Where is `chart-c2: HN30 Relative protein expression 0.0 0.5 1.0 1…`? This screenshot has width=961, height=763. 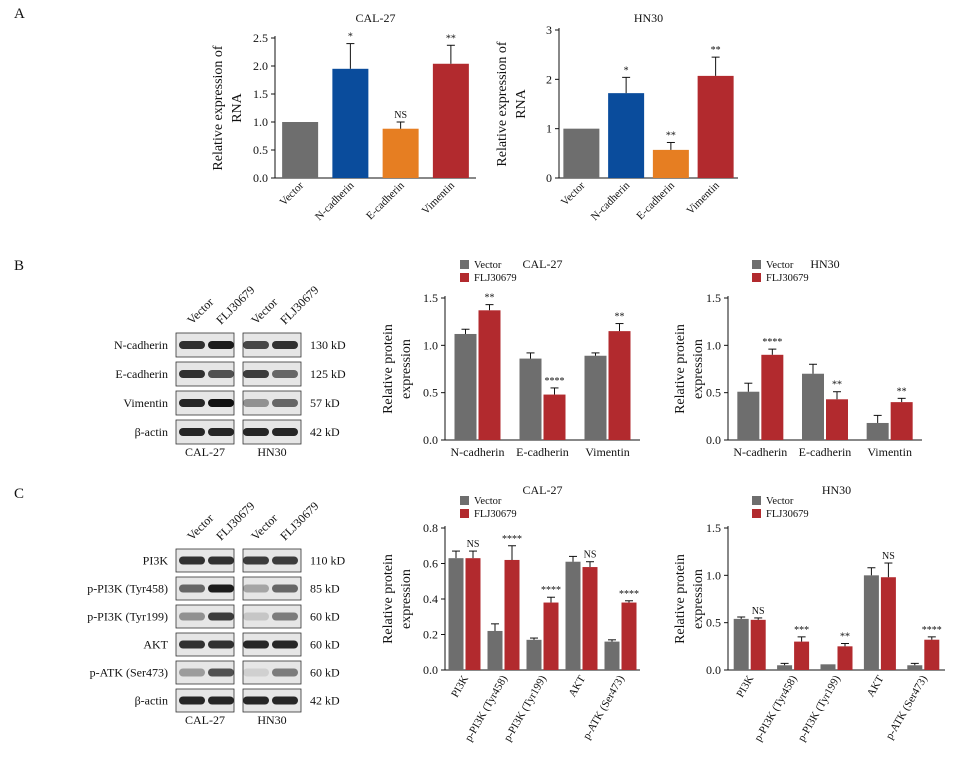 chart-c2: HN30 Relative protein expression 0.0 0.5 1.0 1… is located at coordinates (809, 613).